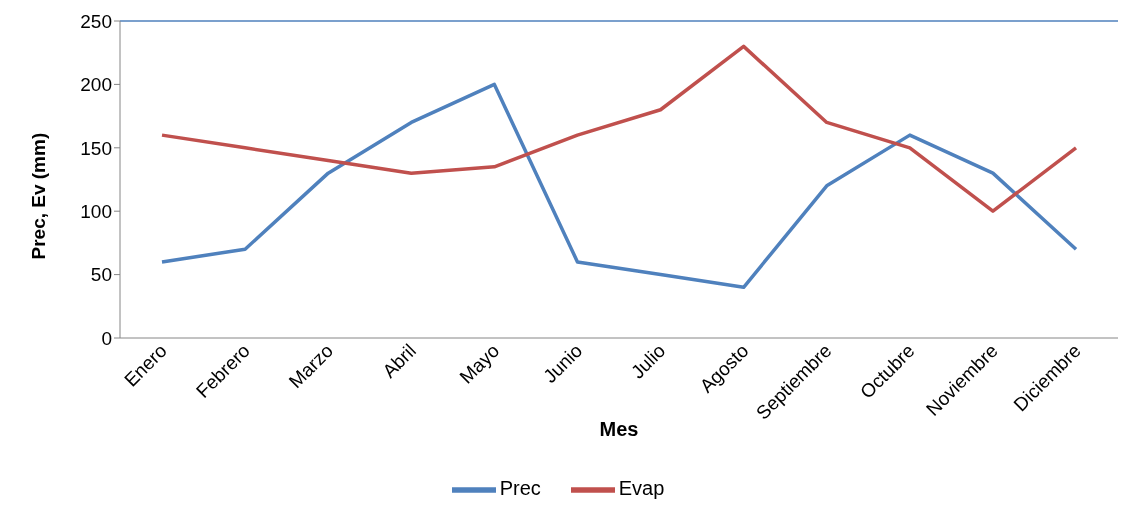 Image resolution: width=1134 pixels, height=525 pixels. Describe the element at coordinates (641, 488) in the screenshot. I see `legend-label: Evap` at that location.